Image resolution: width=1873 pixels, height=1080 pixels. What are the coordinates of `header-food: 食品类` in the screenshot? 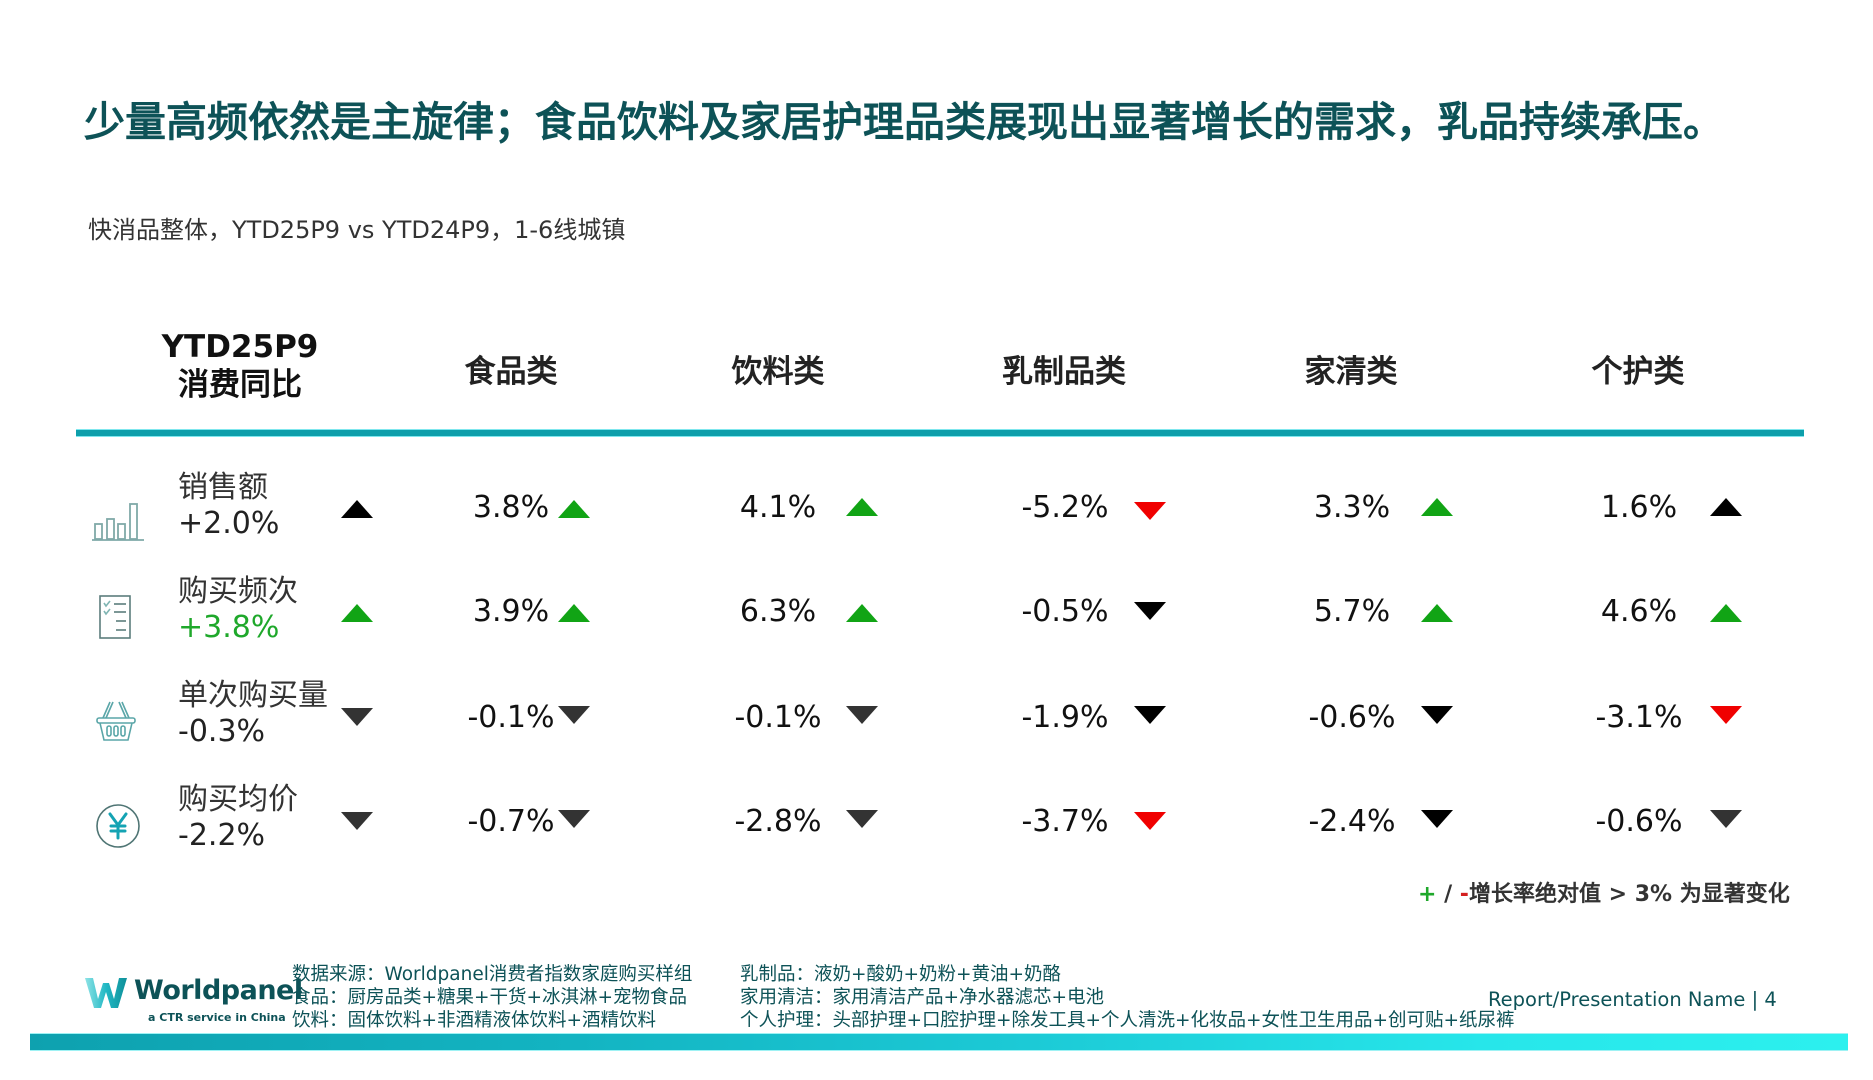 It's located at (511, 372).